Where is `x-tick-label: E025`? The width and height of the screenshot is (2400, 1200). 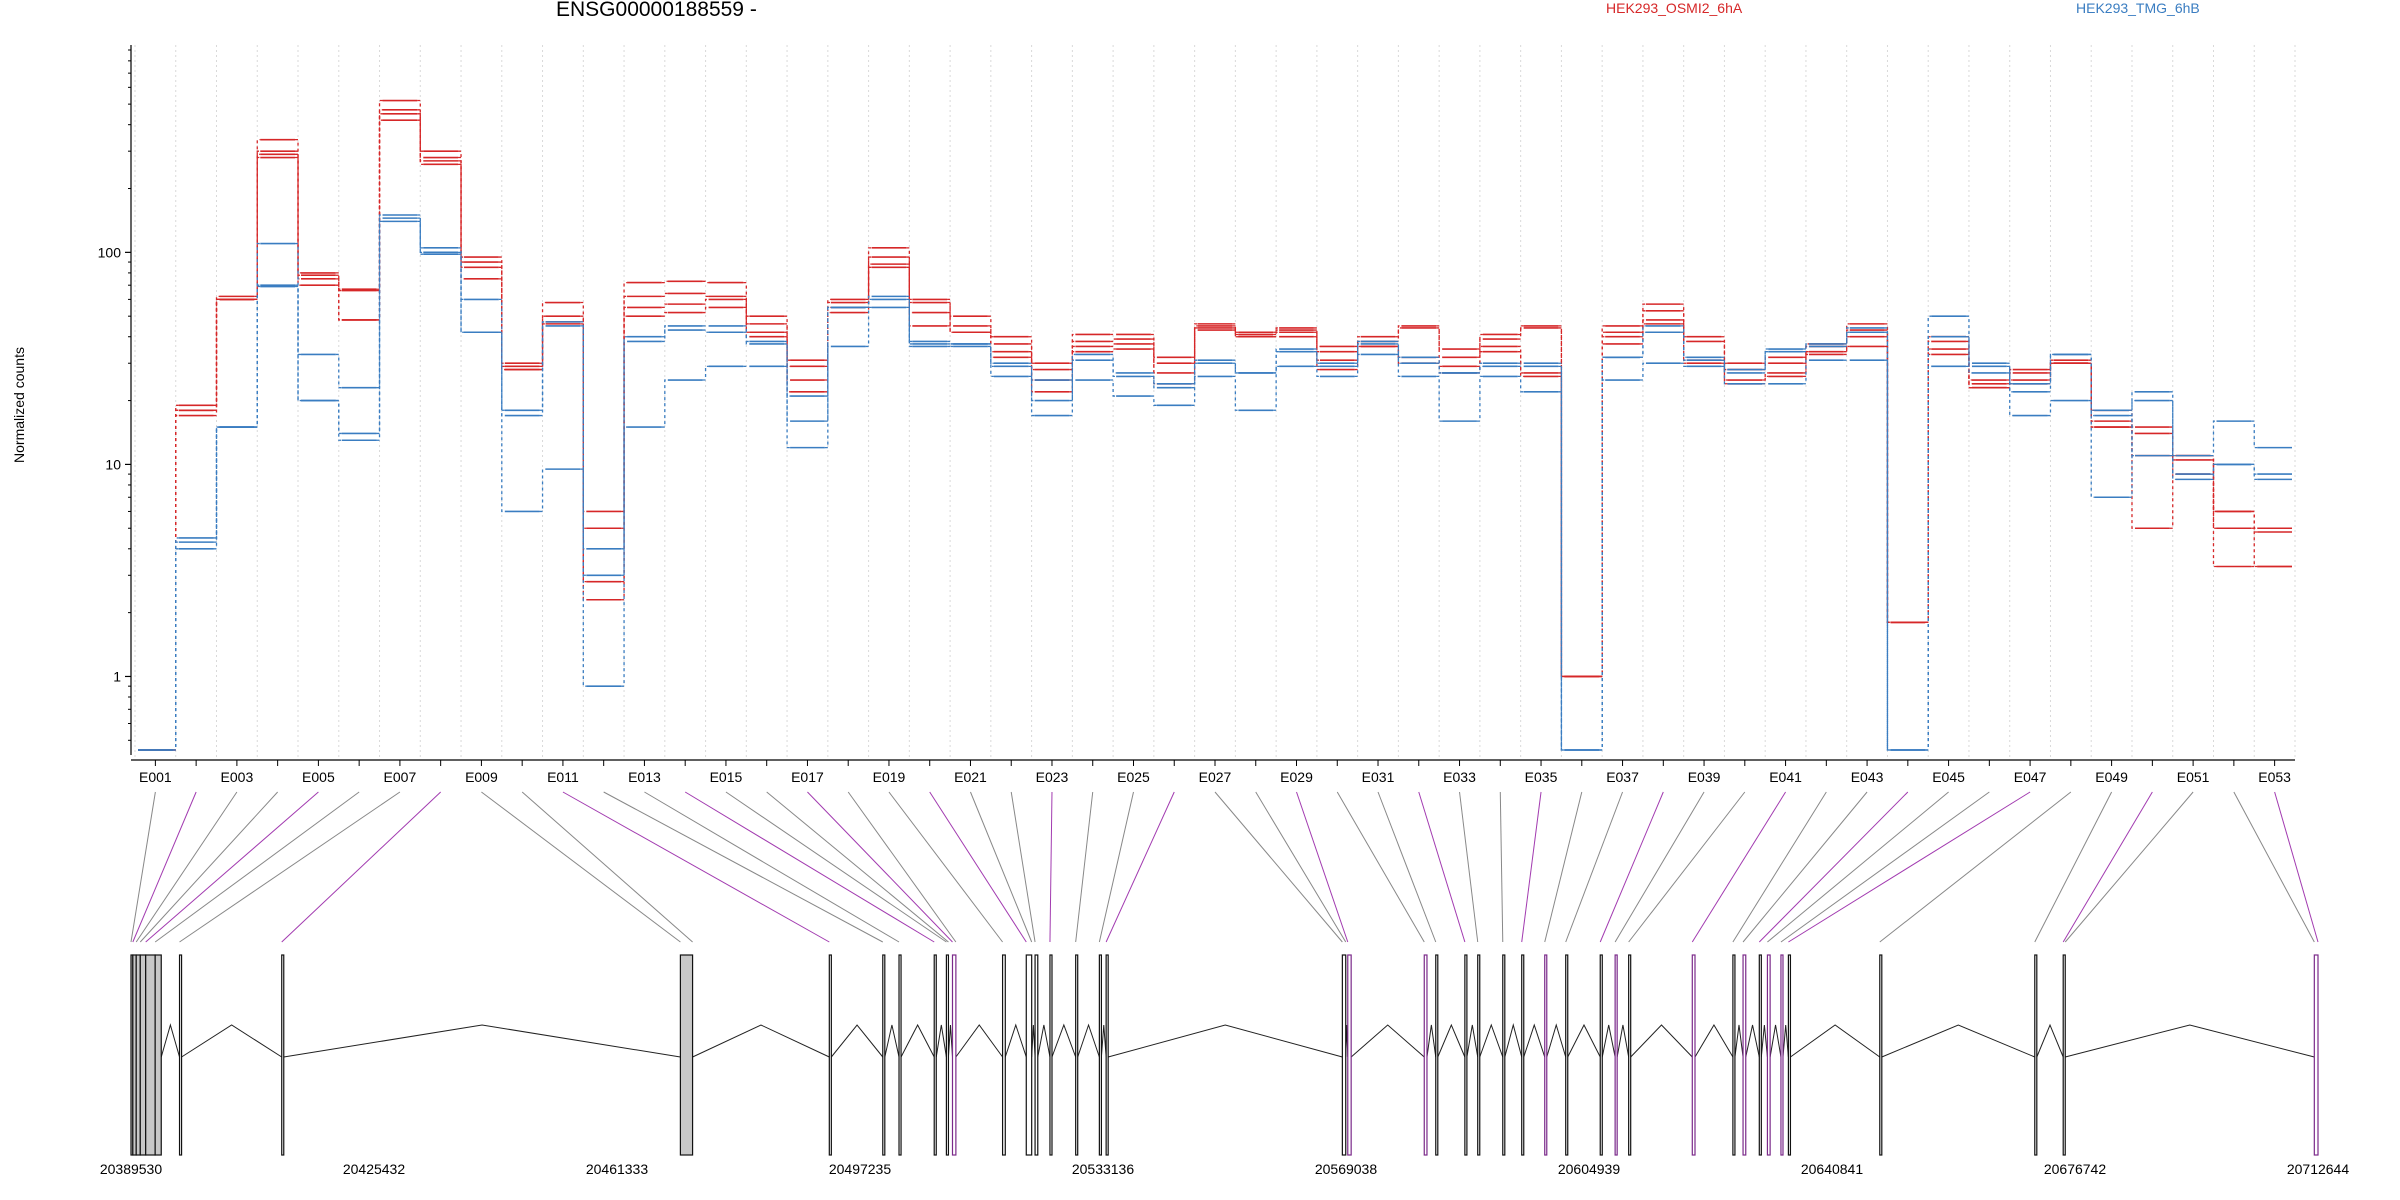 x-tick-label: E025 is located at coordinates (1133, 777).